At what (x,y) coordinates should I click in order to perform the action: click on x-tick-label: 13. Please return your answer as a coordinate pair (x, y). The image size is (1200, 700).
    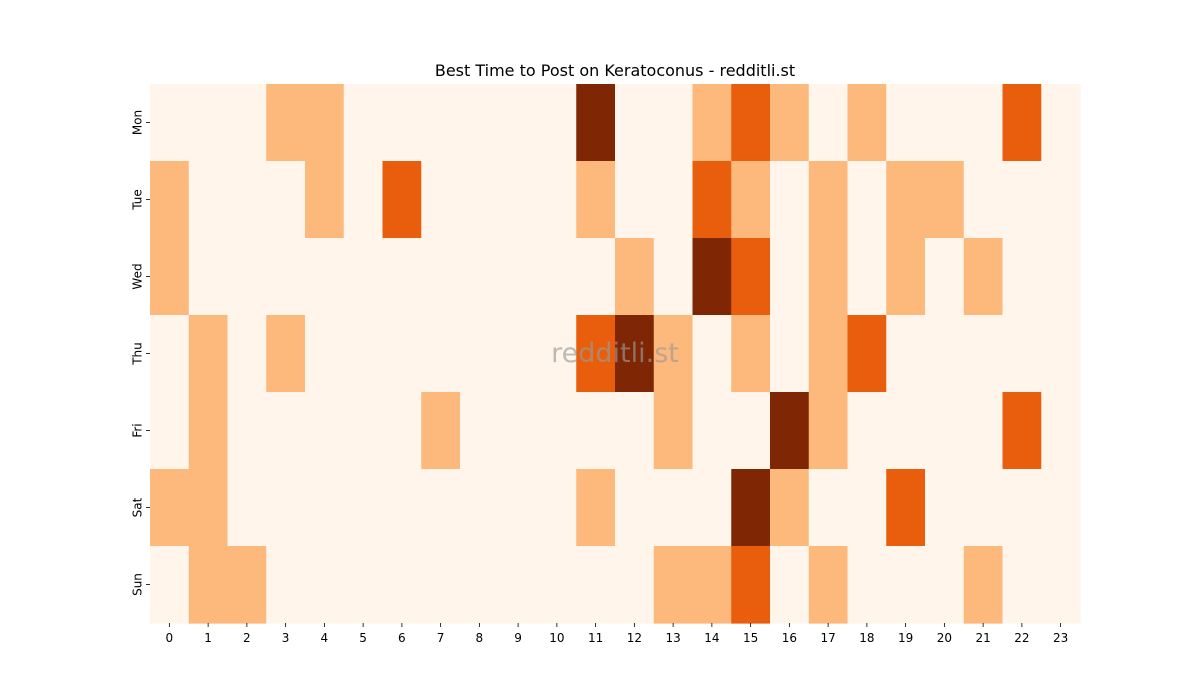
    Looking at the image, I should click on (672, 638).